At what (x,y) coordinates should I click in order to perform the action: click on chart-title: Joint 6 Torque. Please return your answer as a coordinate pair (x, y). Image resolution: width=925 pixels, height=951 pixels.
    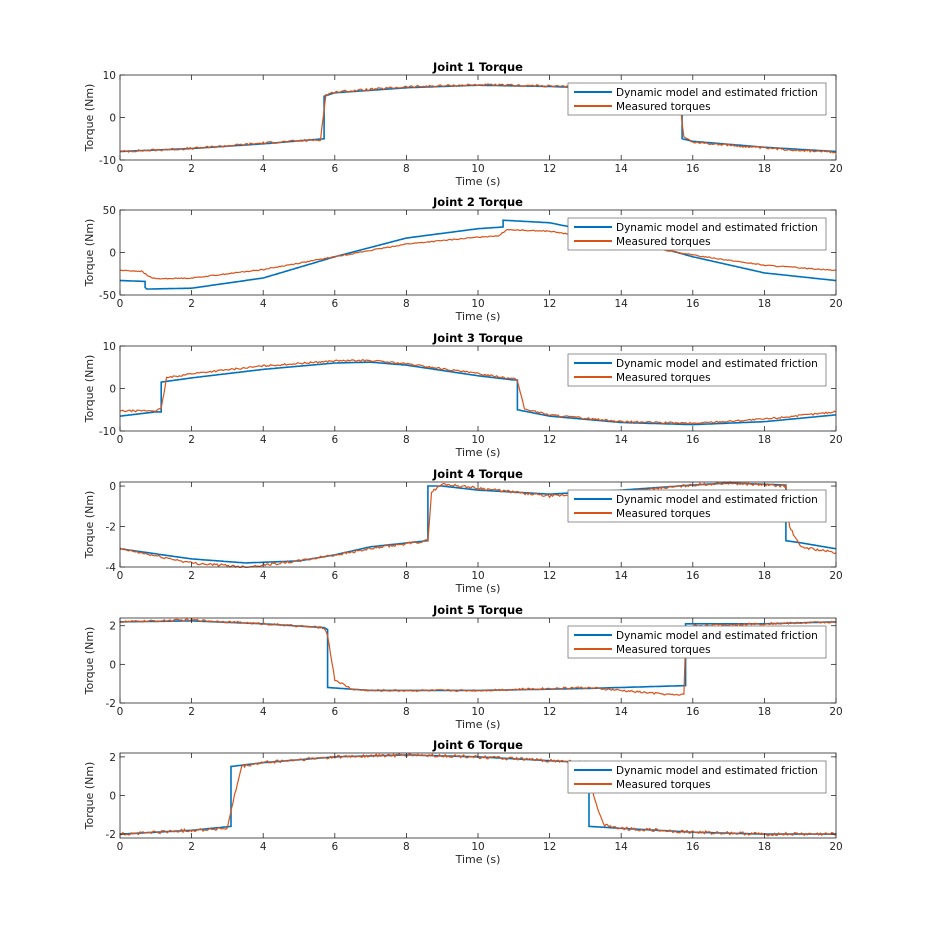
    Looking at the image, I should click on (477, 745).